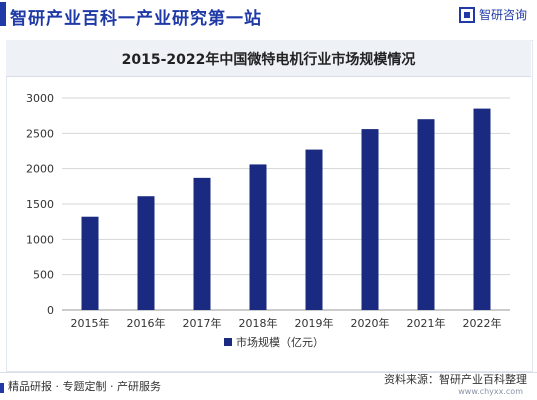  What do you see at coordinates (490, 391) in the screenshot?
I see `footer-url: www.chyxx.com` at bounding box center [490, 391].